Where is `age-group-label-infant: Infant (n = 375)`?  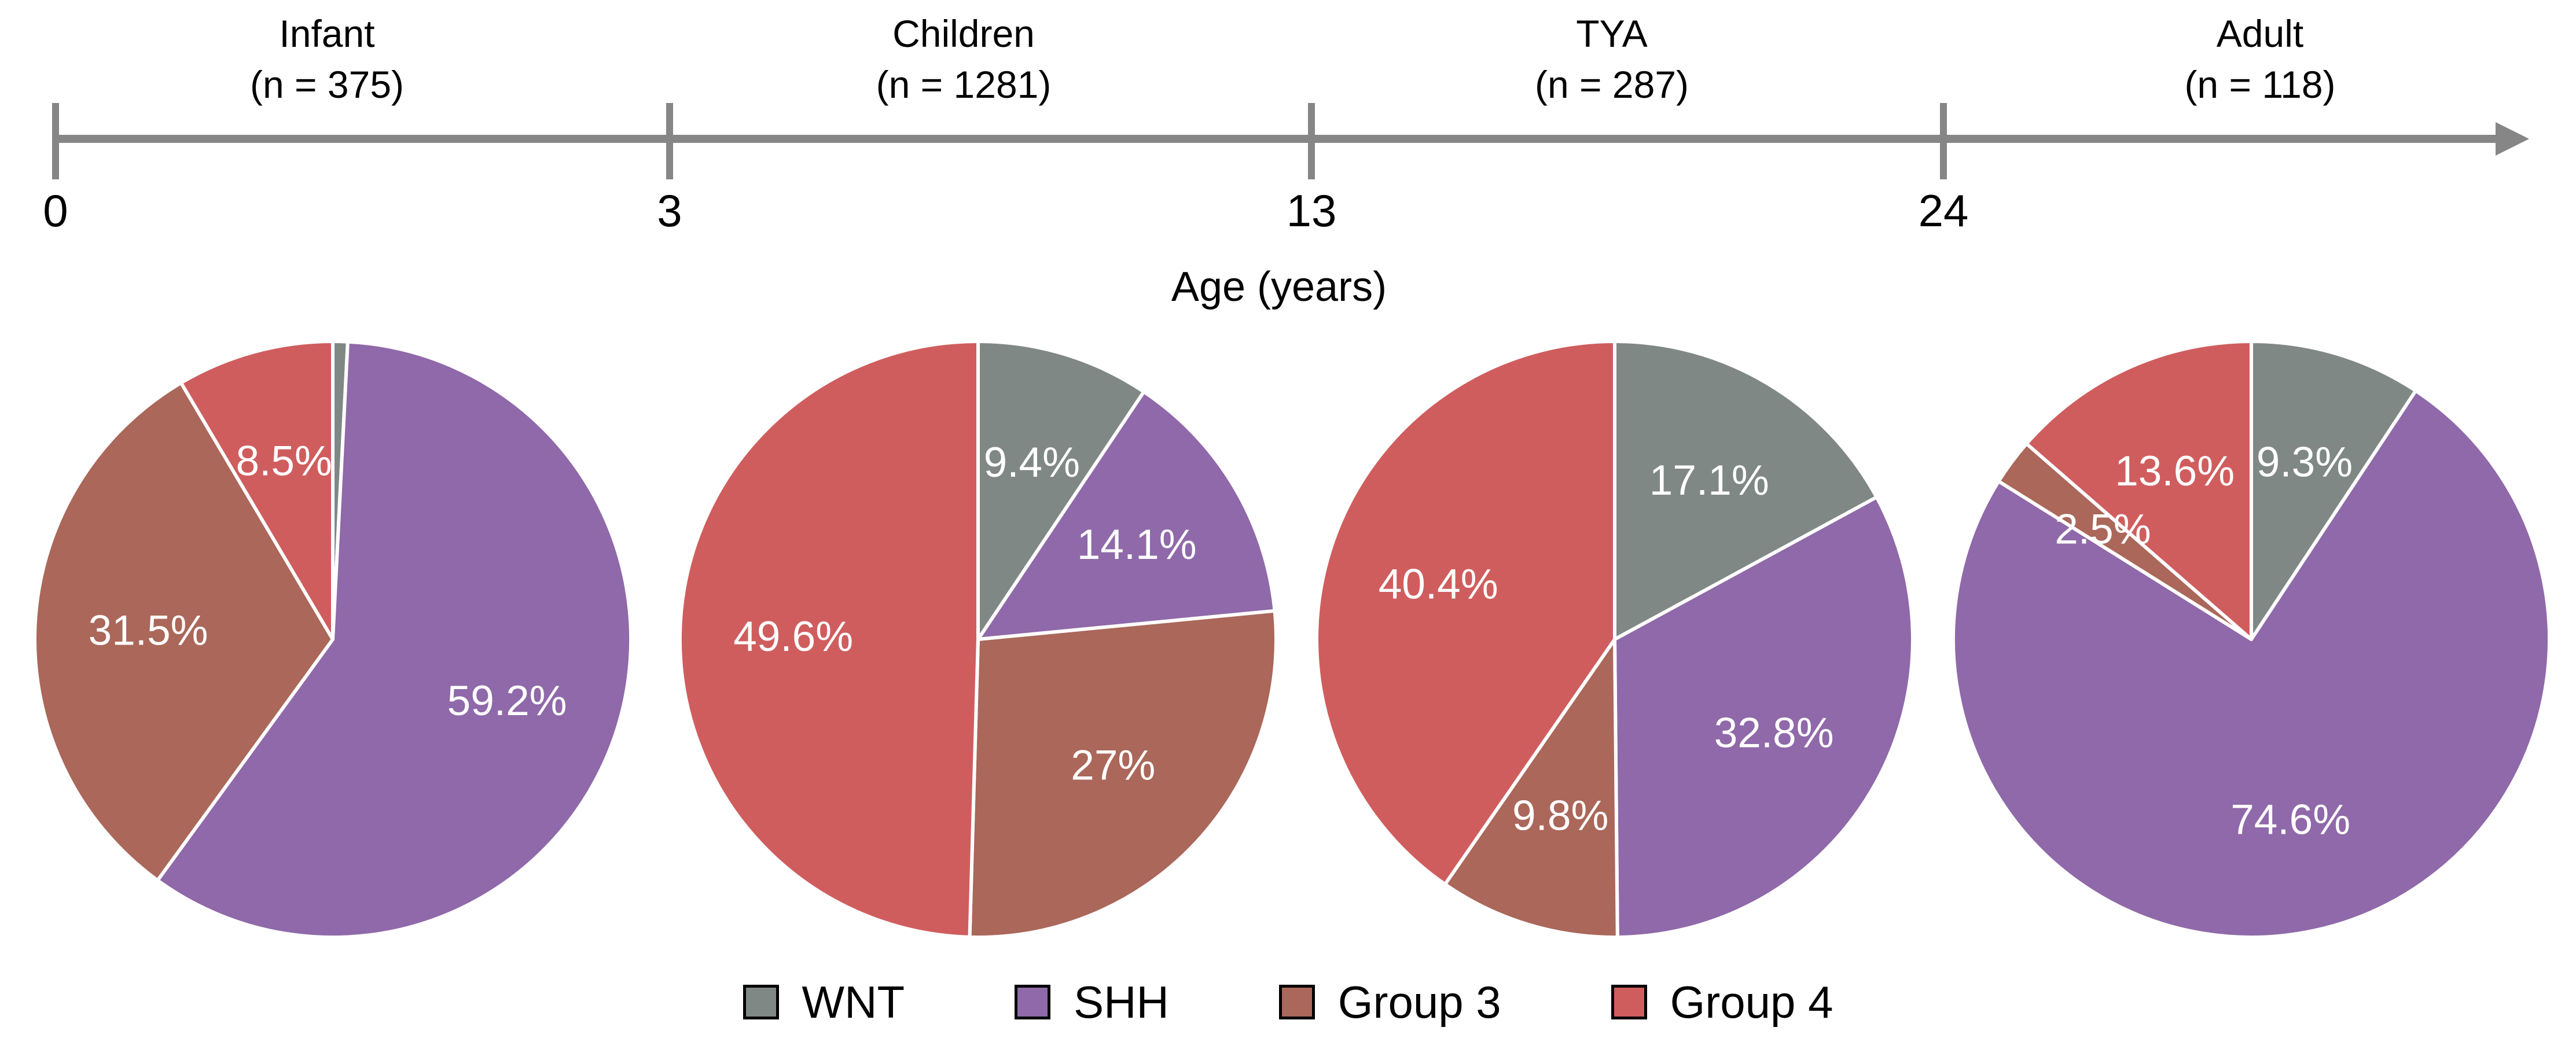
age-group-label-infant: Infant (n = 375) is located at coordinates (327, 60).